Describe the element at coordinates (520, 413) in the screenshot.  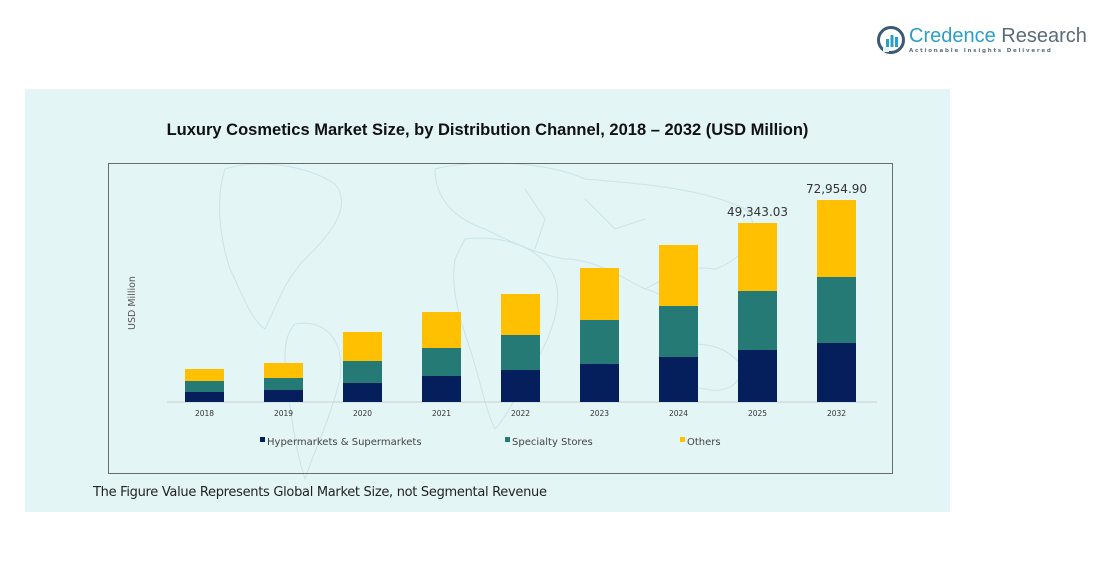
I see `x-tick-label: 2022` at that location.